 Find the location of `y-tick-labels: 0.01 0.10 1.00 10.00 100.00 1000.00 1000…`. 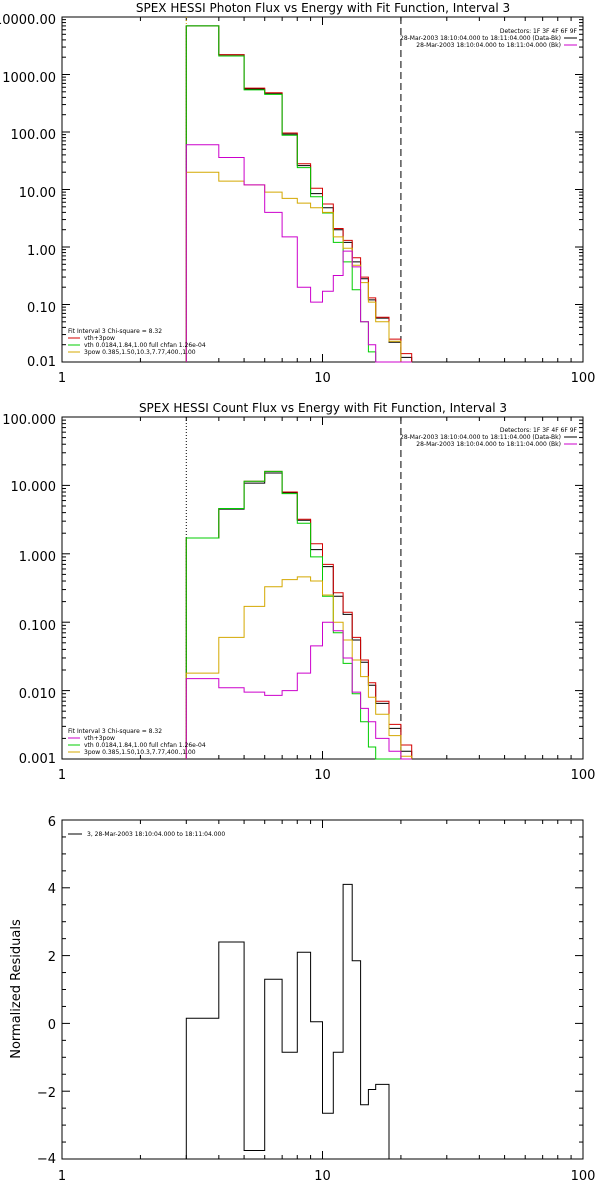

y-tick-labels: 0.01 0.10 1.00 10.00 100.00 1000.00 1000… is located at coordinates (28, 191).